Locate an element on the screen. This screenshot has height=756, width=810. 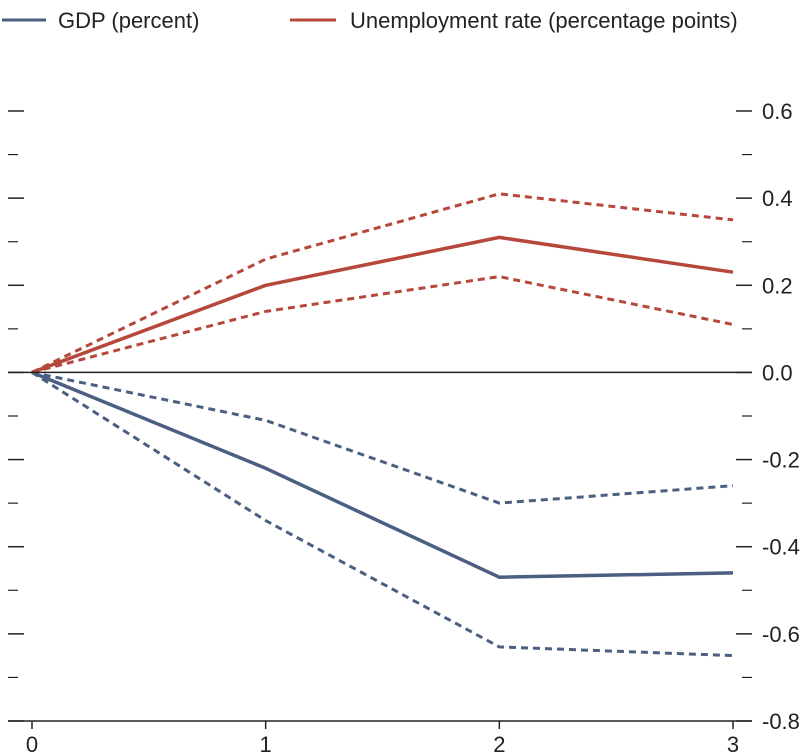
y-tick-label-1: 0.4 is located at coordinates (777, 198).